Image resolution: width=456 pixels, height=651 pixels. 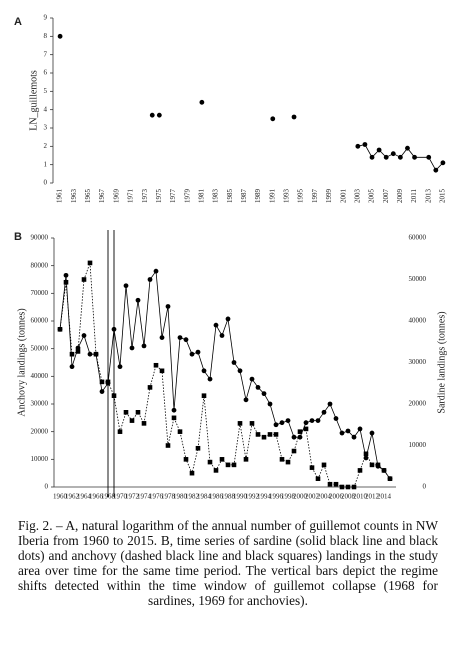 I want to click on x-tick-label: 1982, so click(x=192, y=497).